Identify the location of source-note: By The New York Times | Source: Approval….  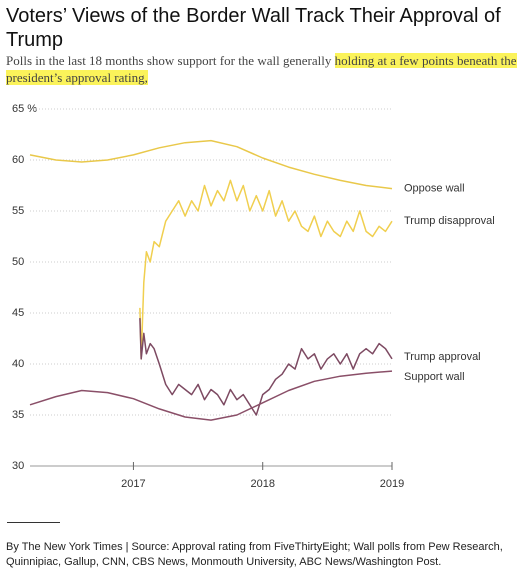
(254, 554).